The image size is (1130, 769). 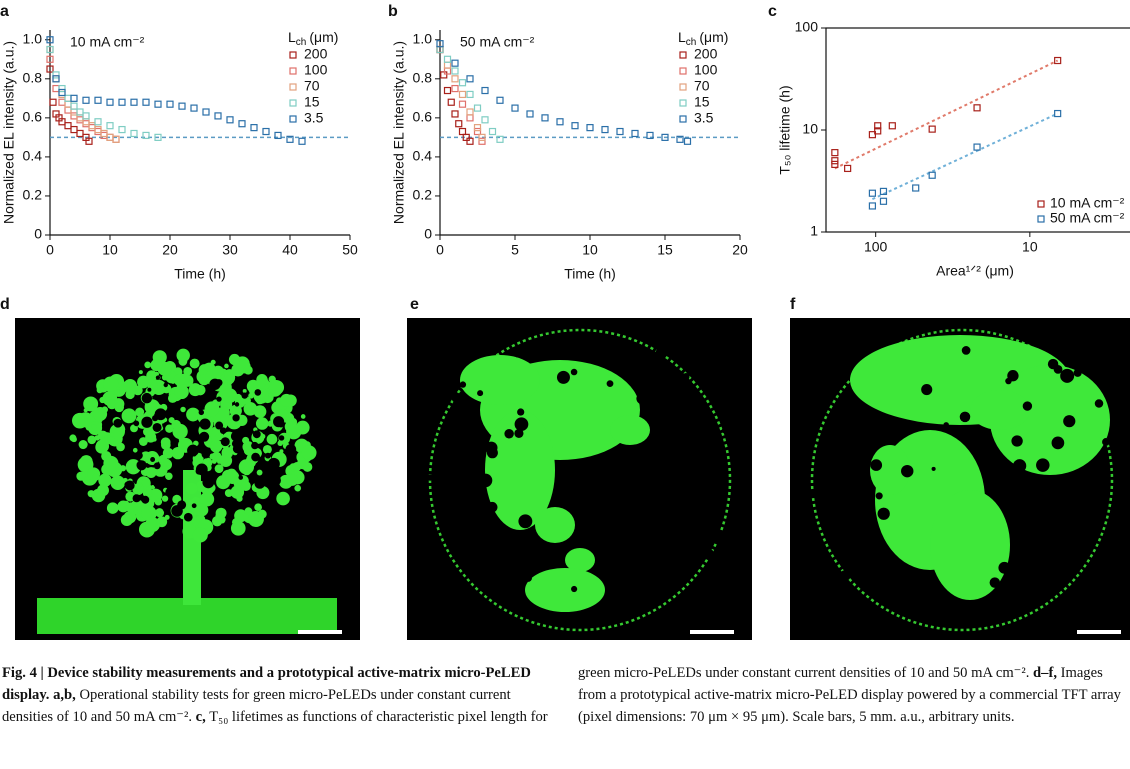 What do you see at coordinates (965, 156) in the screenshot?
I see `fit-line` at bounding box center [965, 156].